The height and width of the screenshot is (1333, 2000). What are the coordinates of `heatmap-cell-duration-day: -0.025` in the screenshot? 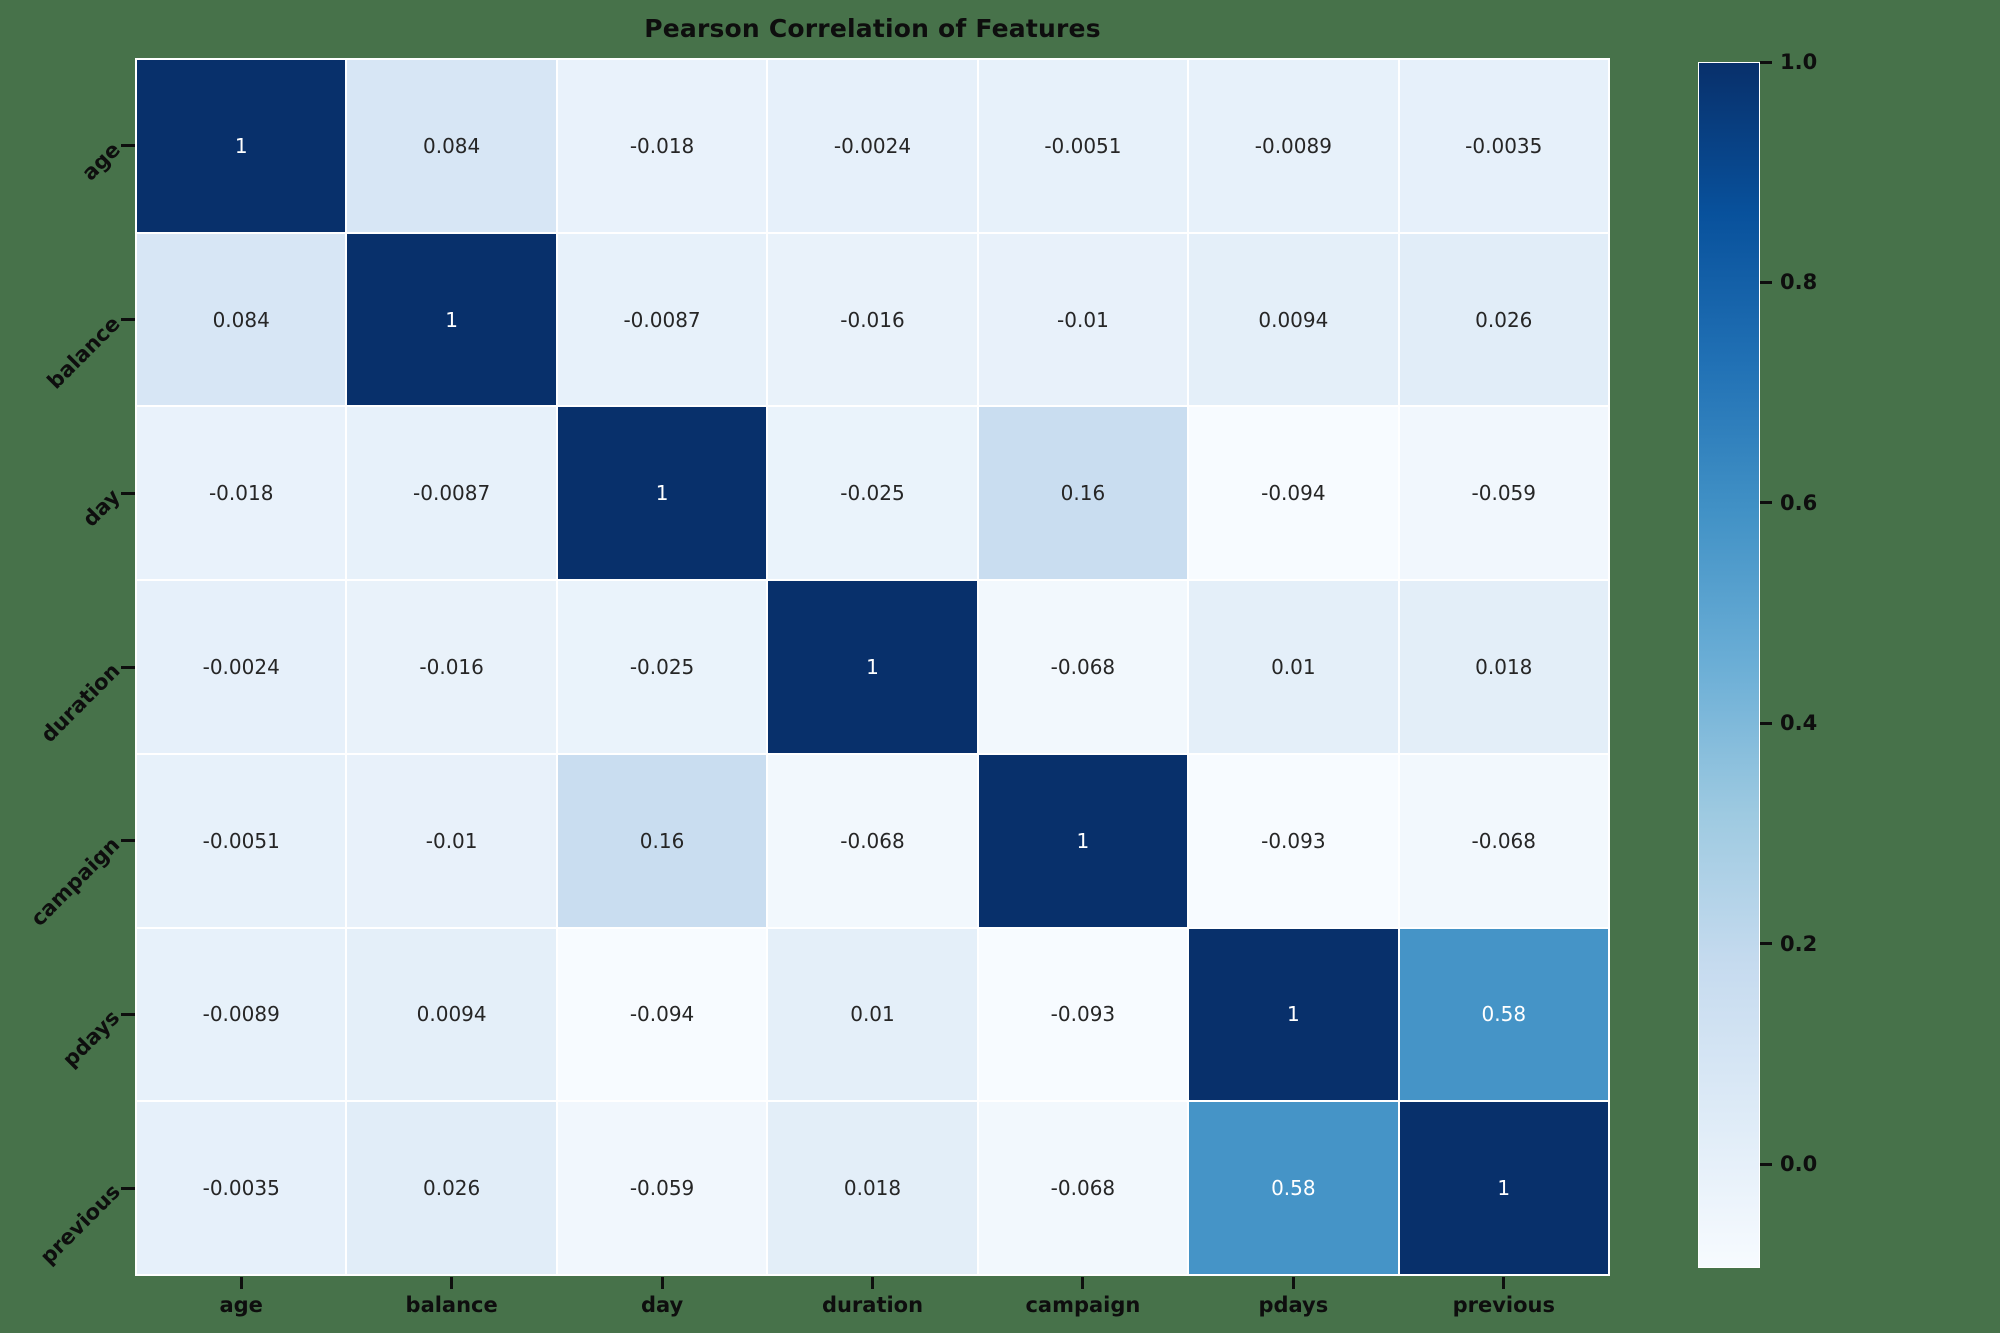 It's located at (662, 667).